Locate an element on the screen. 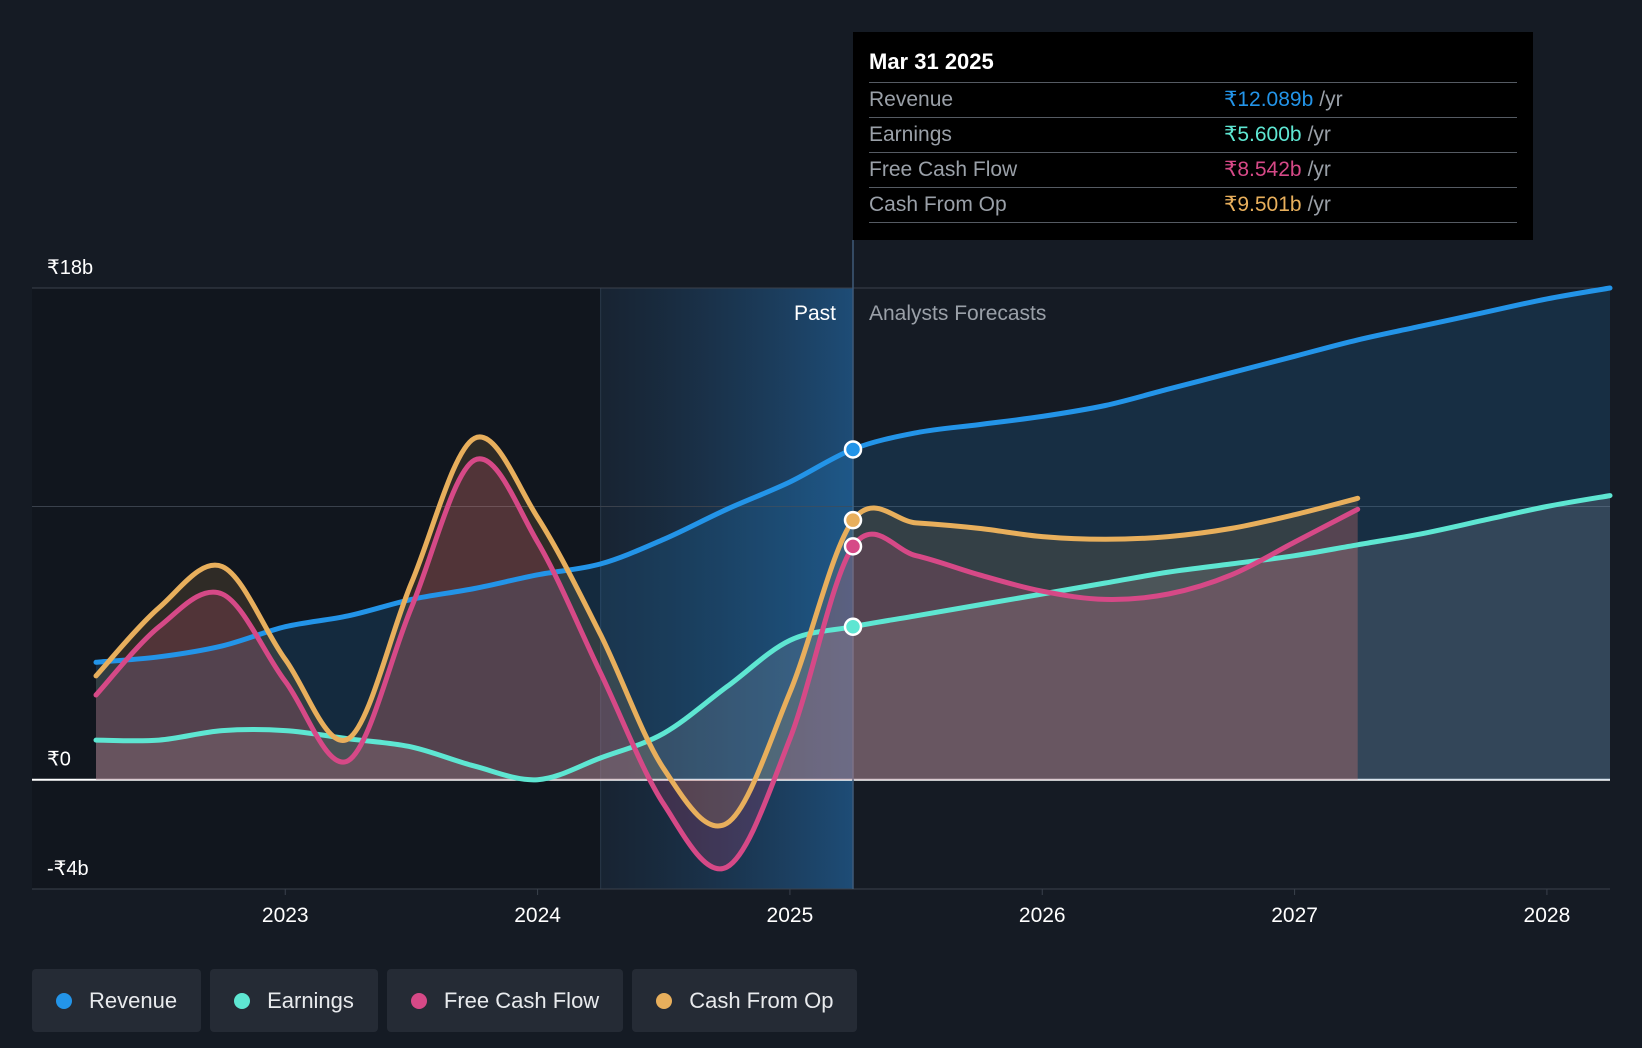 Image resolution: width=1642 pixels, height=1048 pixels. x-tick-label: 2028 is located at coordinates (1547, 915).